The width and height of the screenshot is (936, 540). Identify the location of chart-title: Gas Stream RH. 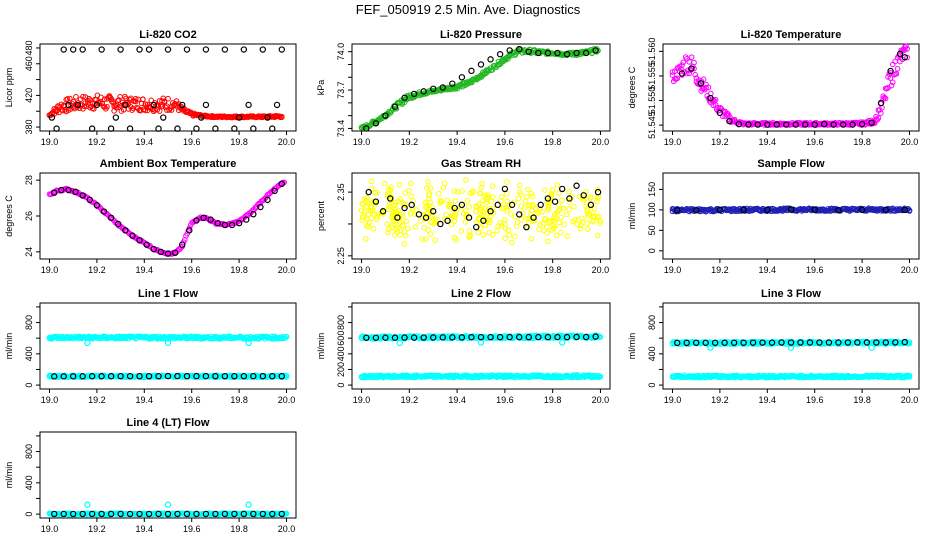
(481, 164).